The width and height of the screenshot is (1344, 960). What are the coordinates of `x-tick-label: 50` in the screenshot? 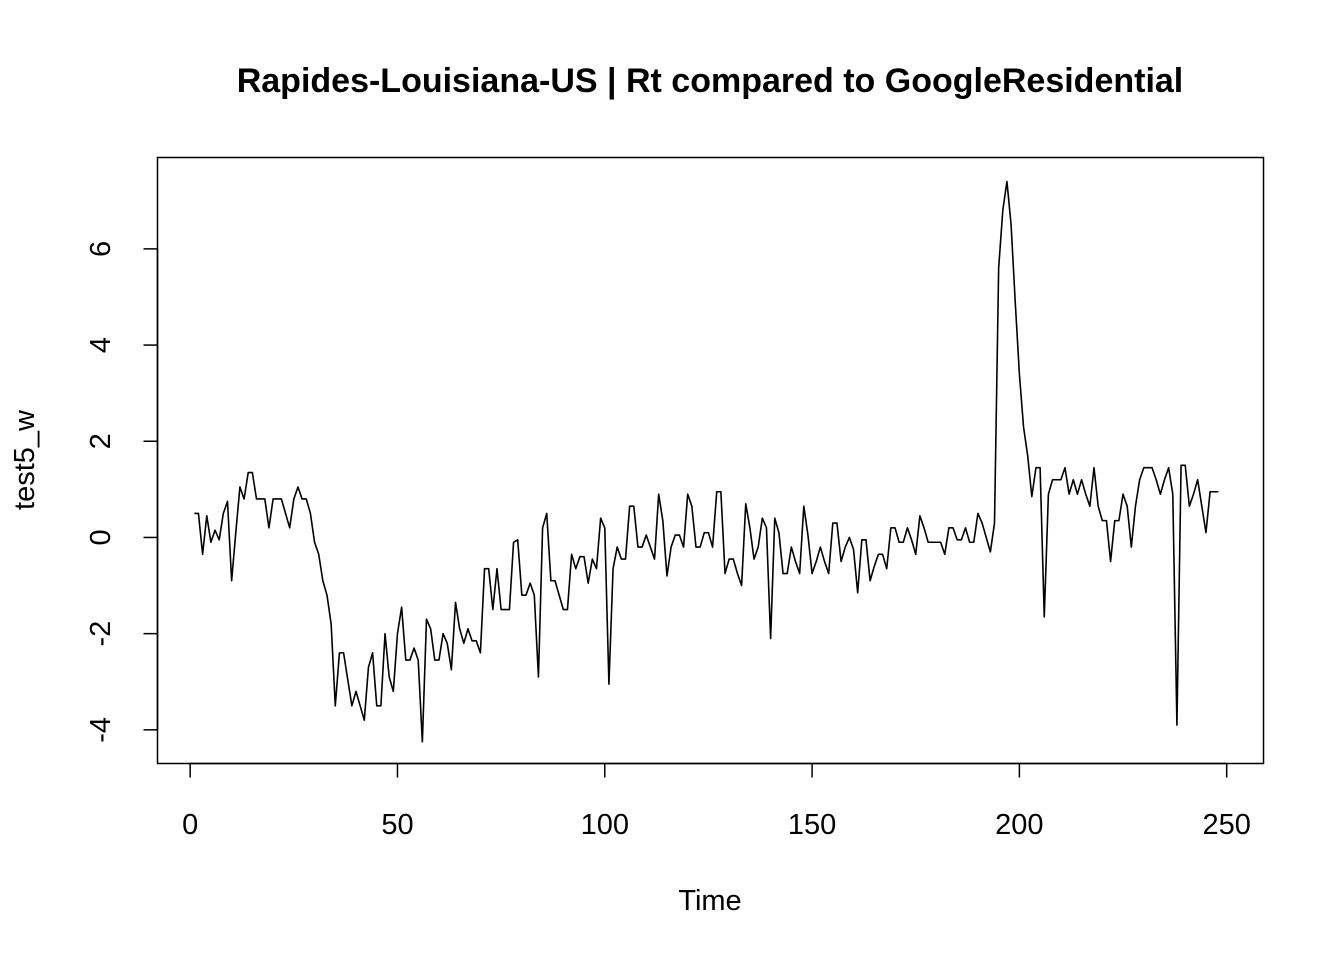 It's located at (397, 825).